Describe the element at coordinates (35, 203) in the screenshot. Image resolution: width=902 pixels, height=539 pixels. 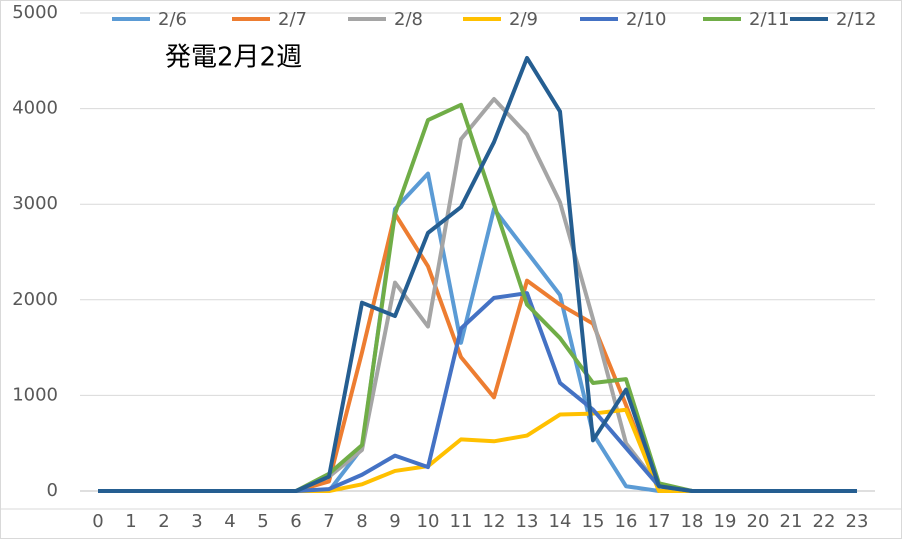
I see `y-tick-label: 3000` at that location.